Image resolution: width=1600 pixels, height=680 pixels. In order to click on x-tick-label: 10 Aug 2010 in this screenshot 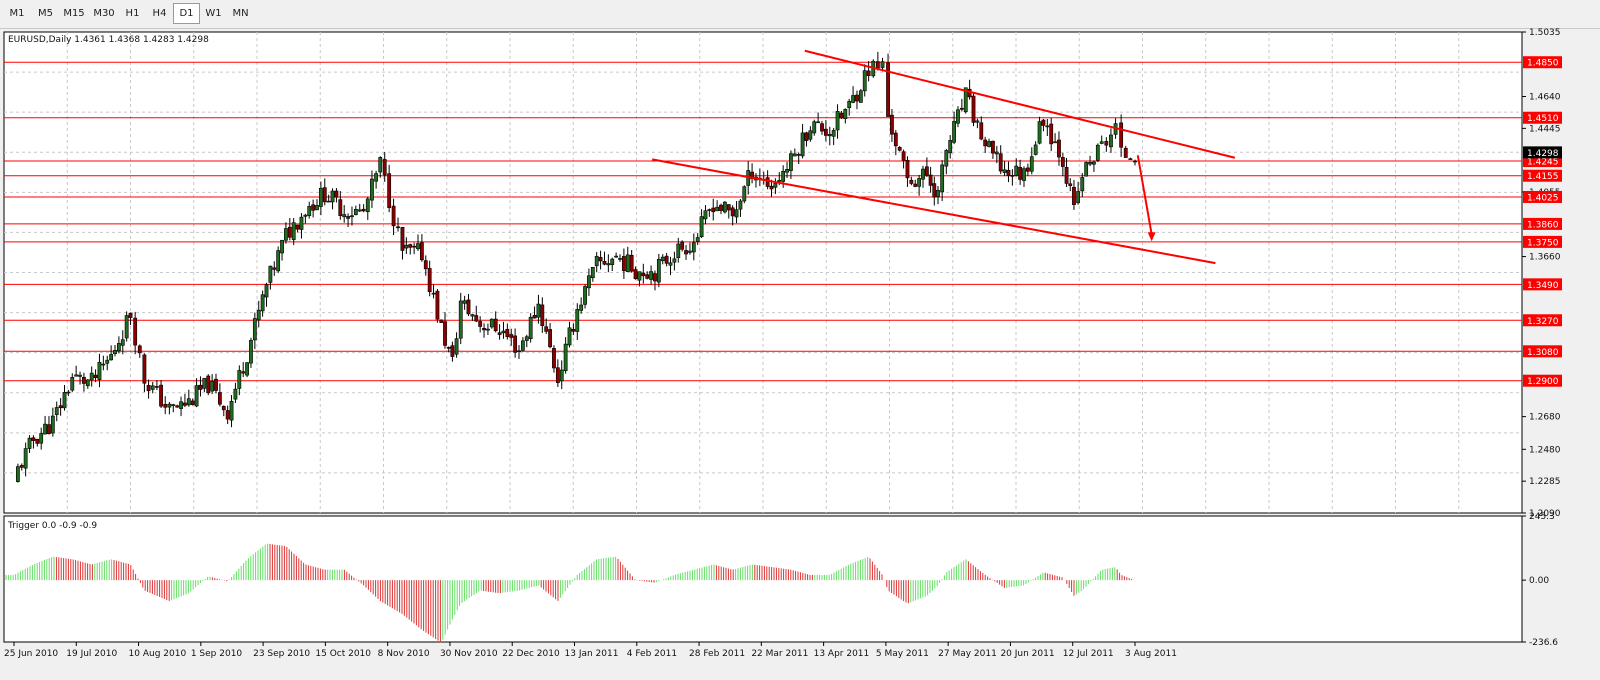, I will do `click(158, 654)`.